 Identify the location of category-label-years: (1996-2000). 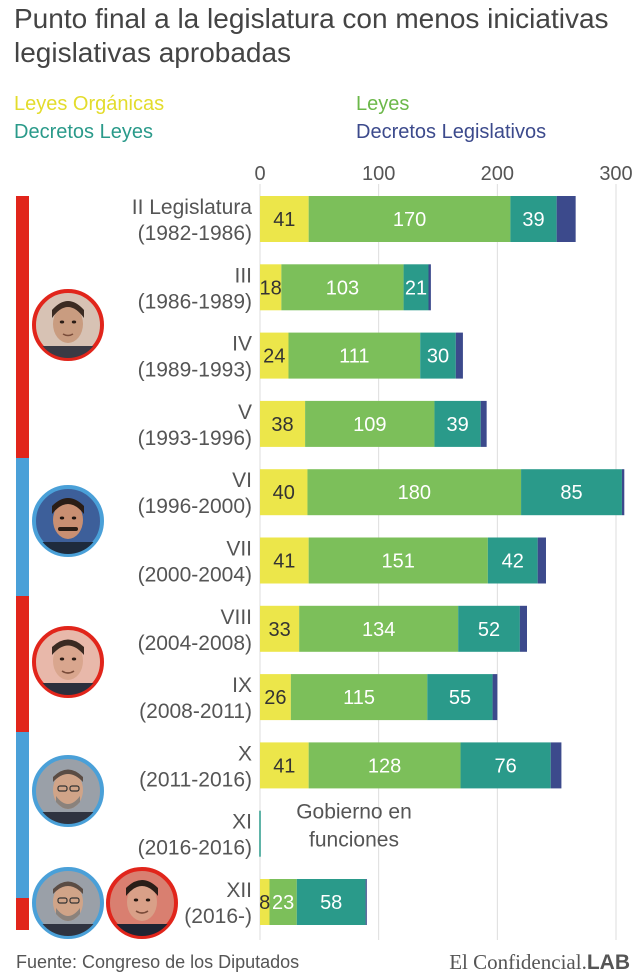
(195, 506).